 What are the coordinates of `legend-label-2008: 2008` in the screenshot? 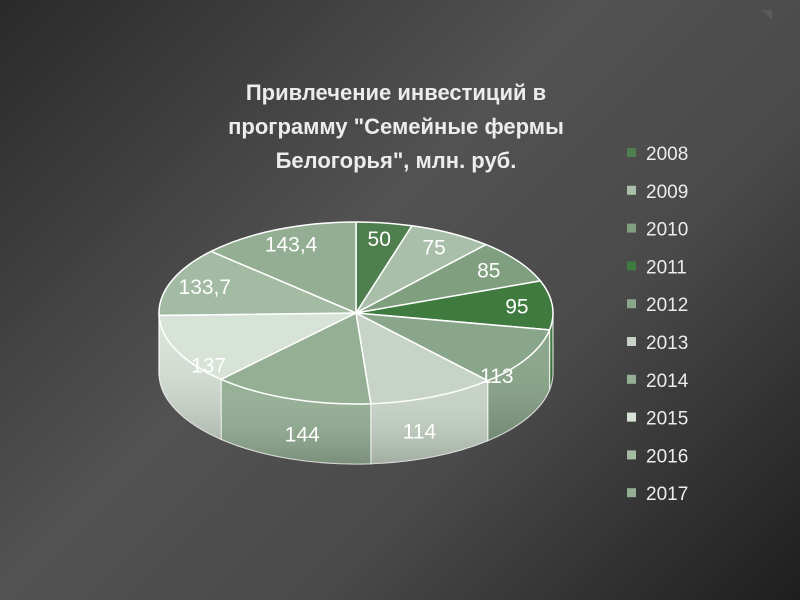 It's located at (667, 154).